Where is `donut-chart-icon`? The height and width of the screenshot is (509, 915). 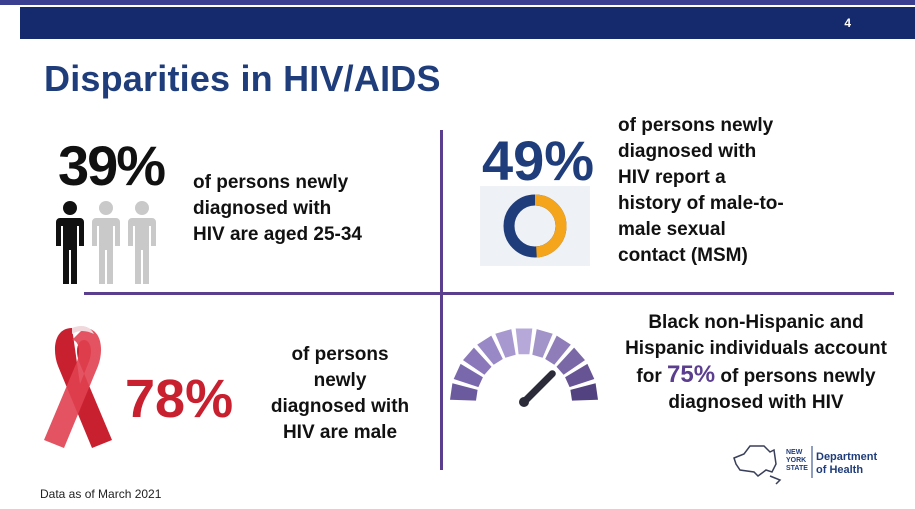 donut-chart-icon is located at coordinates (535, 226).